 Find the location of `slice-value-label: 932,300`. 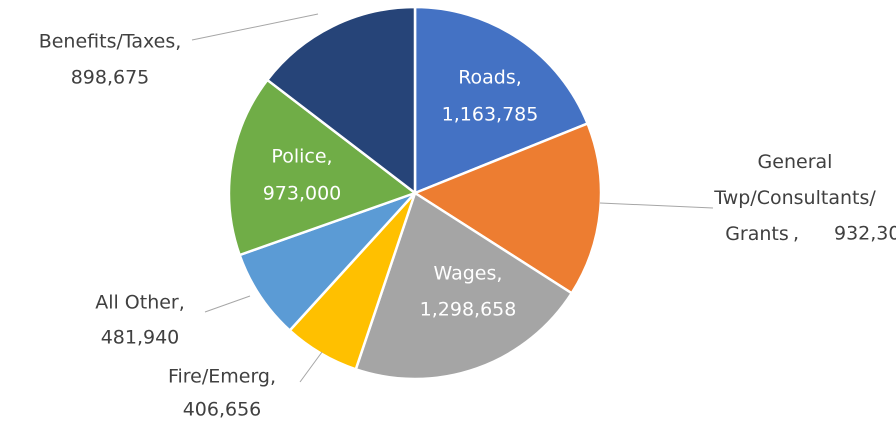

slice-value-label: 932,300 is located at coordinates (865, 234).